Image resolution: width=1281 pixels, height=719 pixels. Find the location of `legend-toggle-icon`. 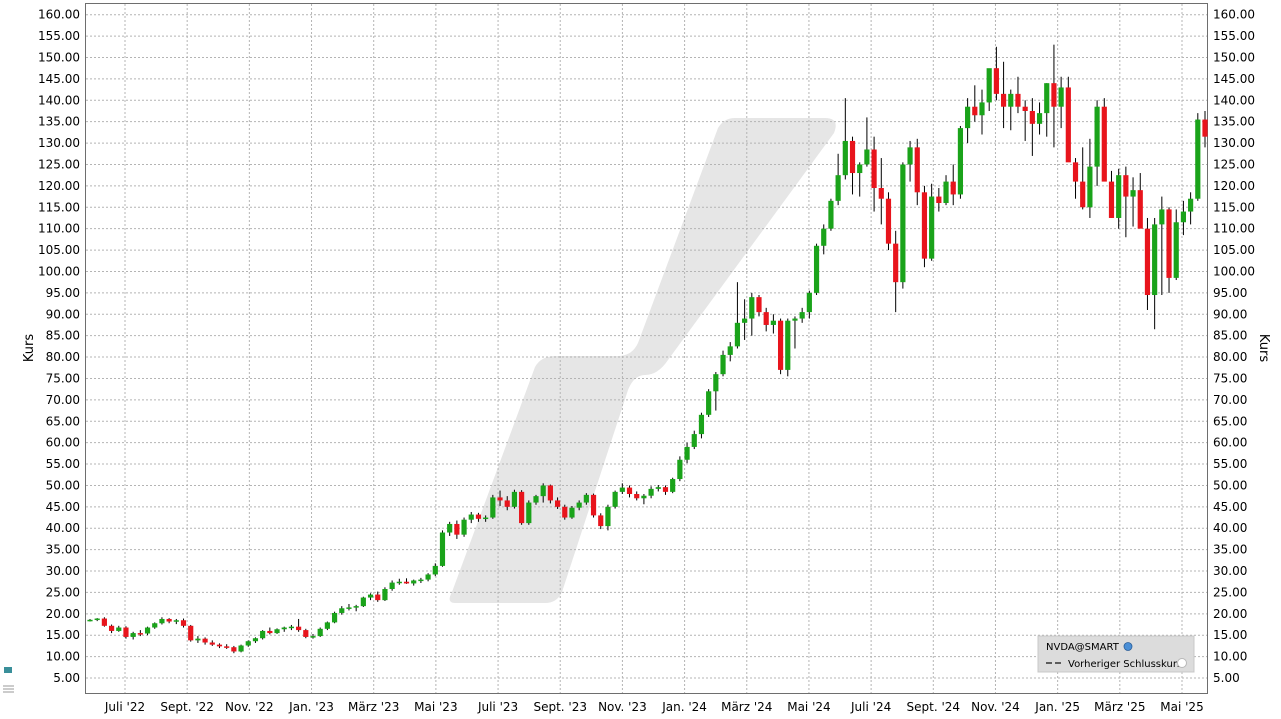

legend-toggle-icon is located at coordinates (1182, 663).